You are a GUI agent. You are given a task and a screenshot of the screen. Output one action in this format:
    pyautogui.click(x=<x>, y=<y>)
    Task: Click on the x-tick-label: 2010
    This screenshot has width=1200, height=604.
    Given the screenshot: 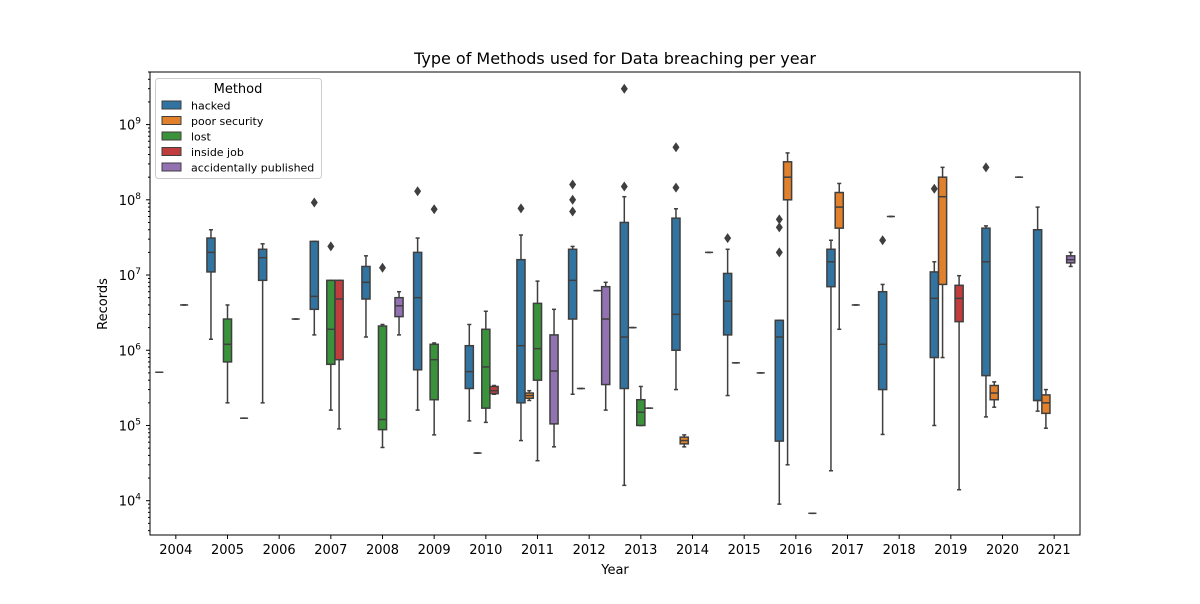 What is the action you would take?
    pyautogui.click(x=485, y=550)
    